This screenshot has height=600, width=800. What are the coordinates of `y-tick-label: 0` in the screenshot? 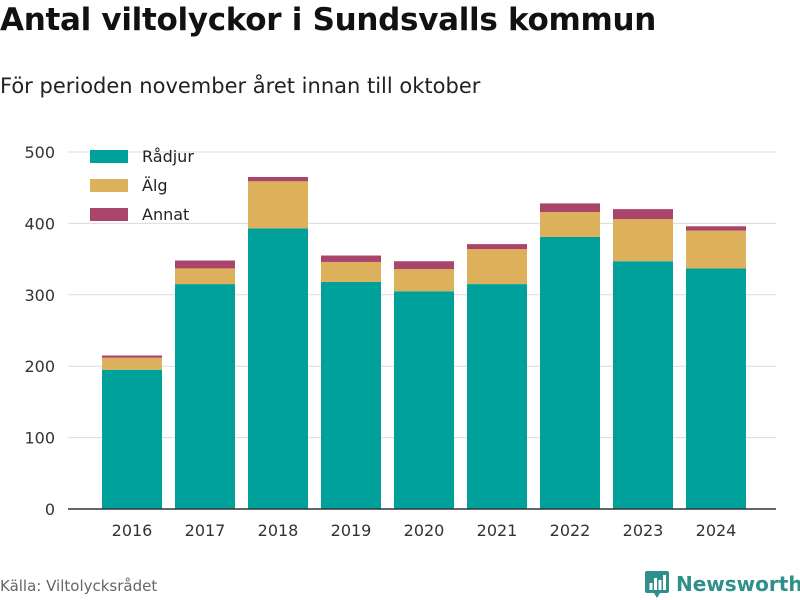 It's located at (50, 509).